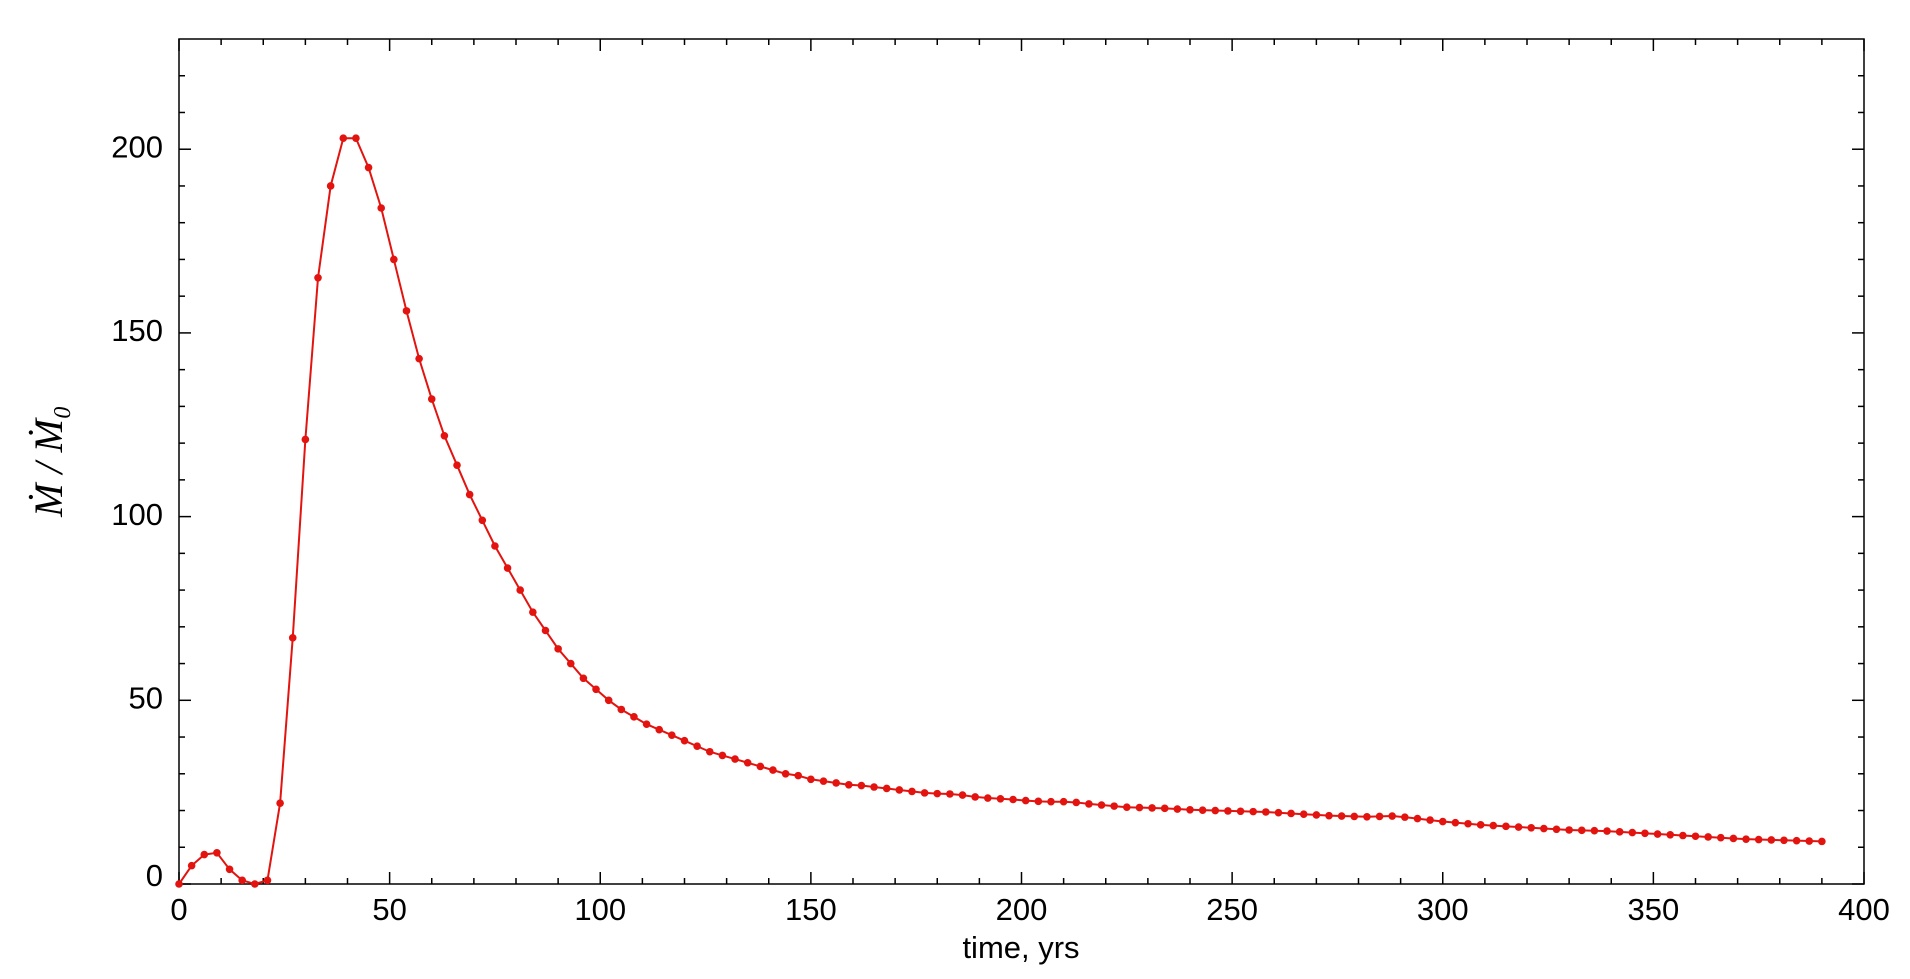 This screenshot has height=979, width=1910. I want to click on x-tick-label: 0, so click(178, 909).